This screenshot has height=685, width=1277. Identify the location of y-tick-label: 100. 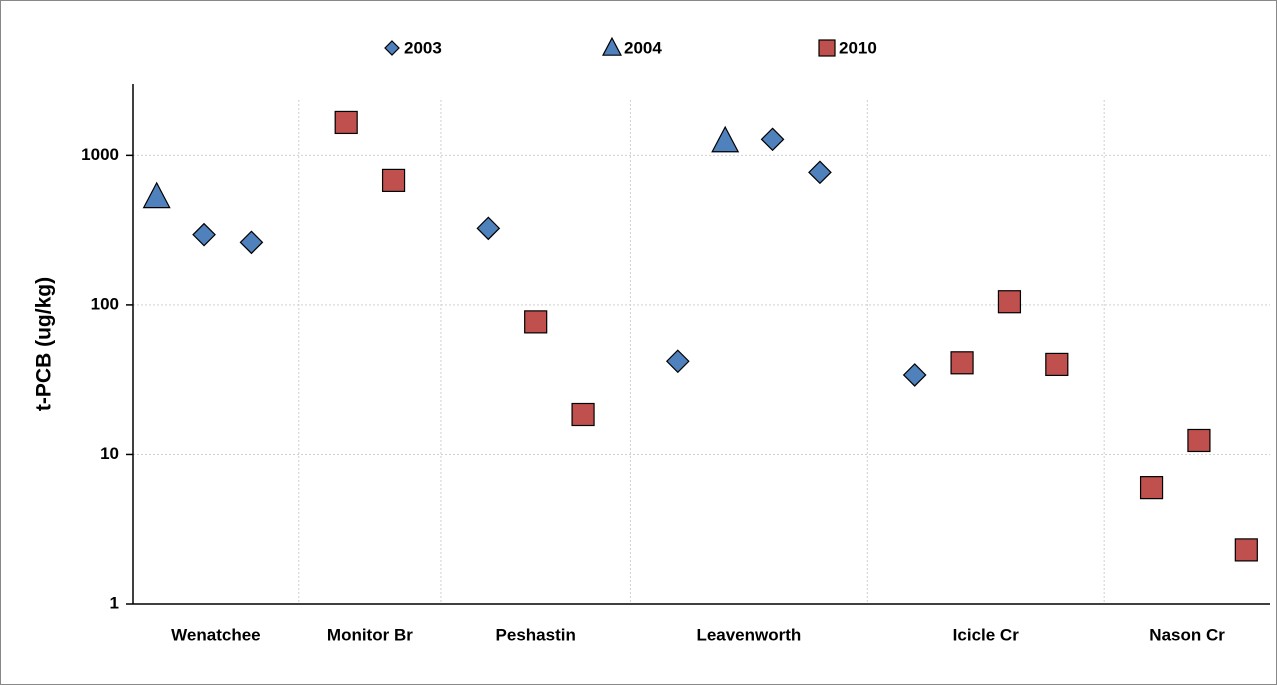
(105, 303).